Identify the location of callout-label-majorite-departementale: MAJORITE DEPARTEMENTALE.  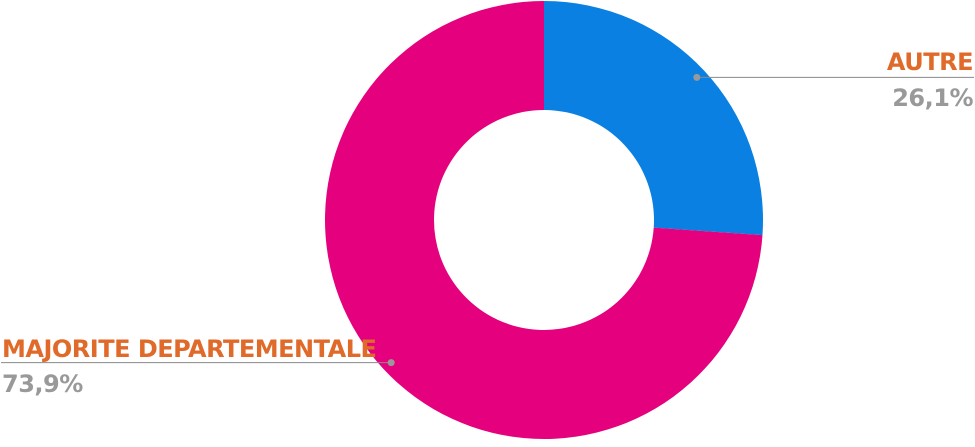
(189, 349).